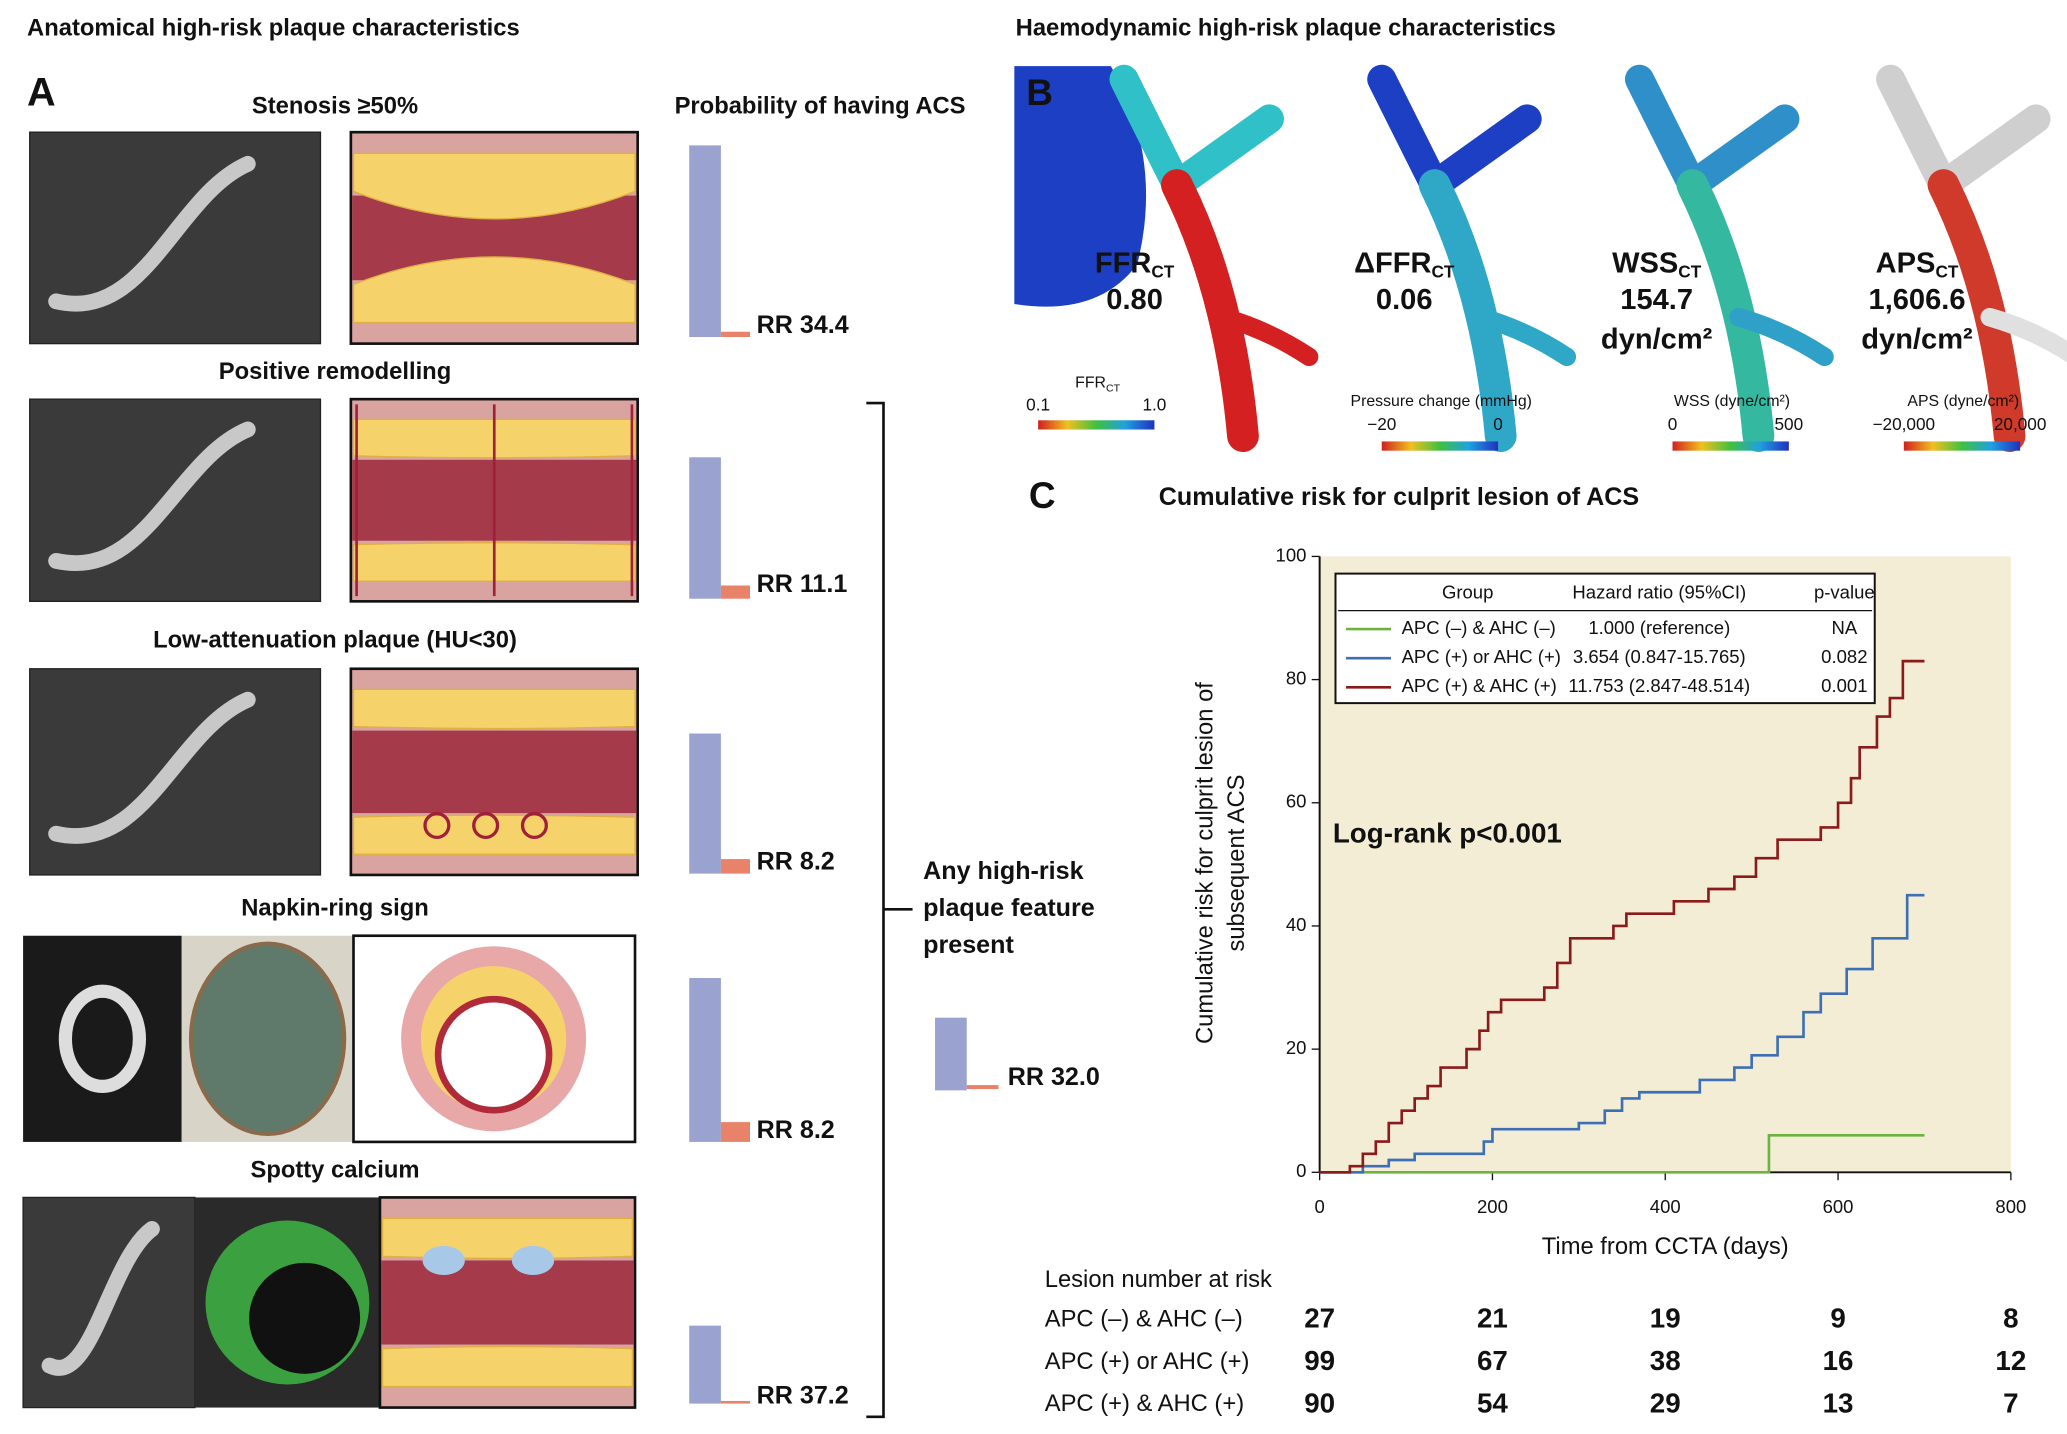 The height and width of the screenshot is (1434, 2067). What do you see at coordinates (1154, 404) in the screenshot?
I see `scale-max: 1.0` at bounding box center [1154, 404].